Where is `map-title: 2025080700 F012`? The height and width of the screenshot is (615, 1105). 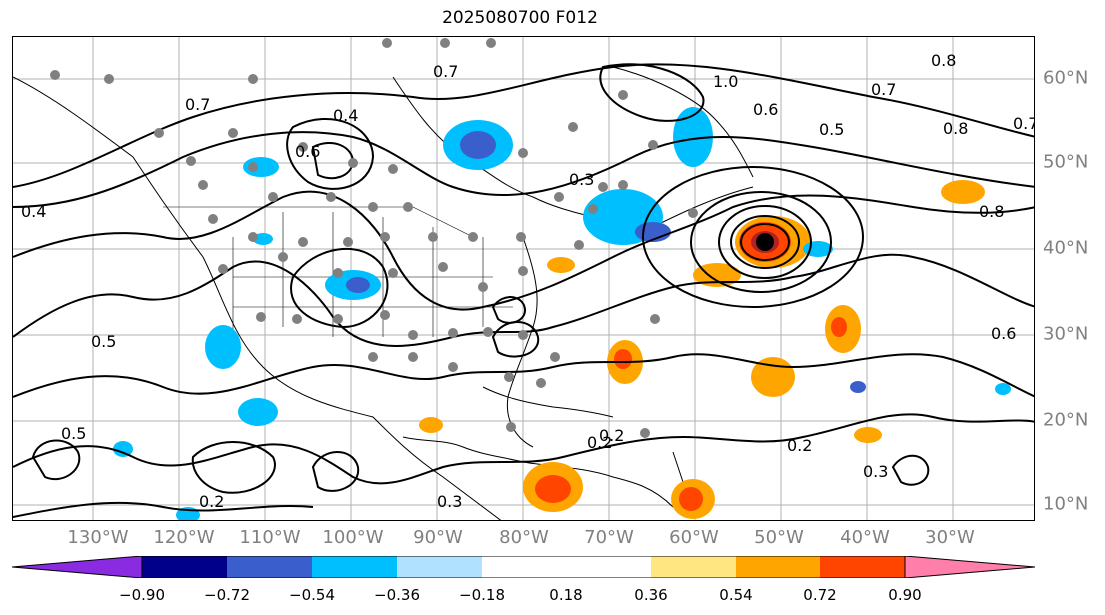 map-title: 2025080700 F012 is located at coordinates (520, 18).